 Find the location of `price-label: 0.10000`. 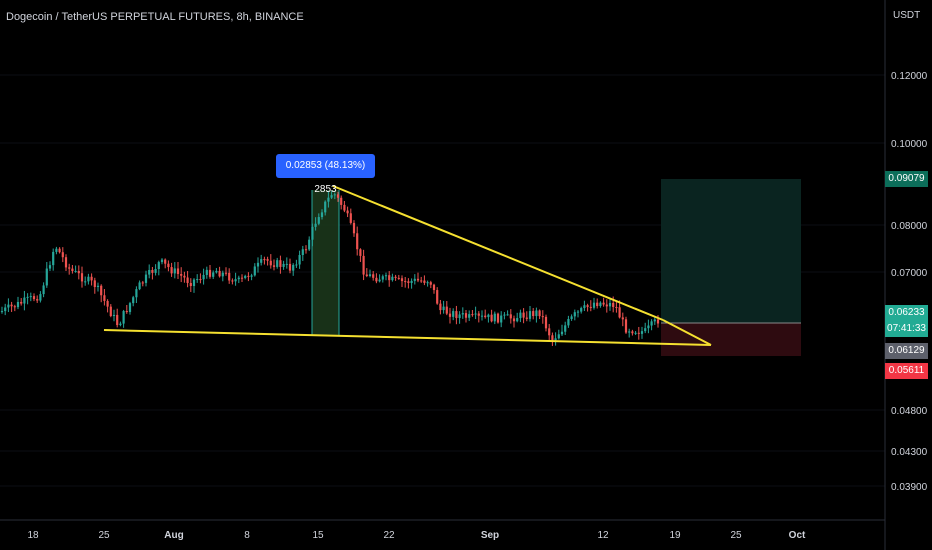

price-label: 0.10000 is located at coordinates (909, 144).